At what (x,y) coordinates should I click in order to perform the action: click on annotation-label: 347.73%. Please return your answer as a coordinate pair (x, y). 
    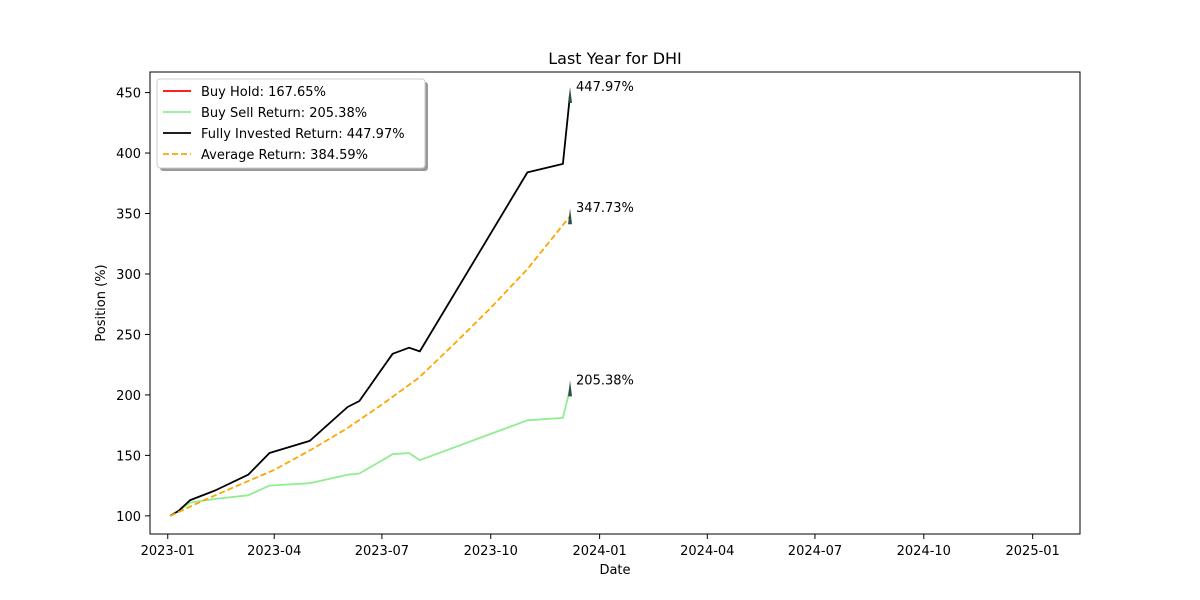
    Looking at the image, I should click on (605, 208).